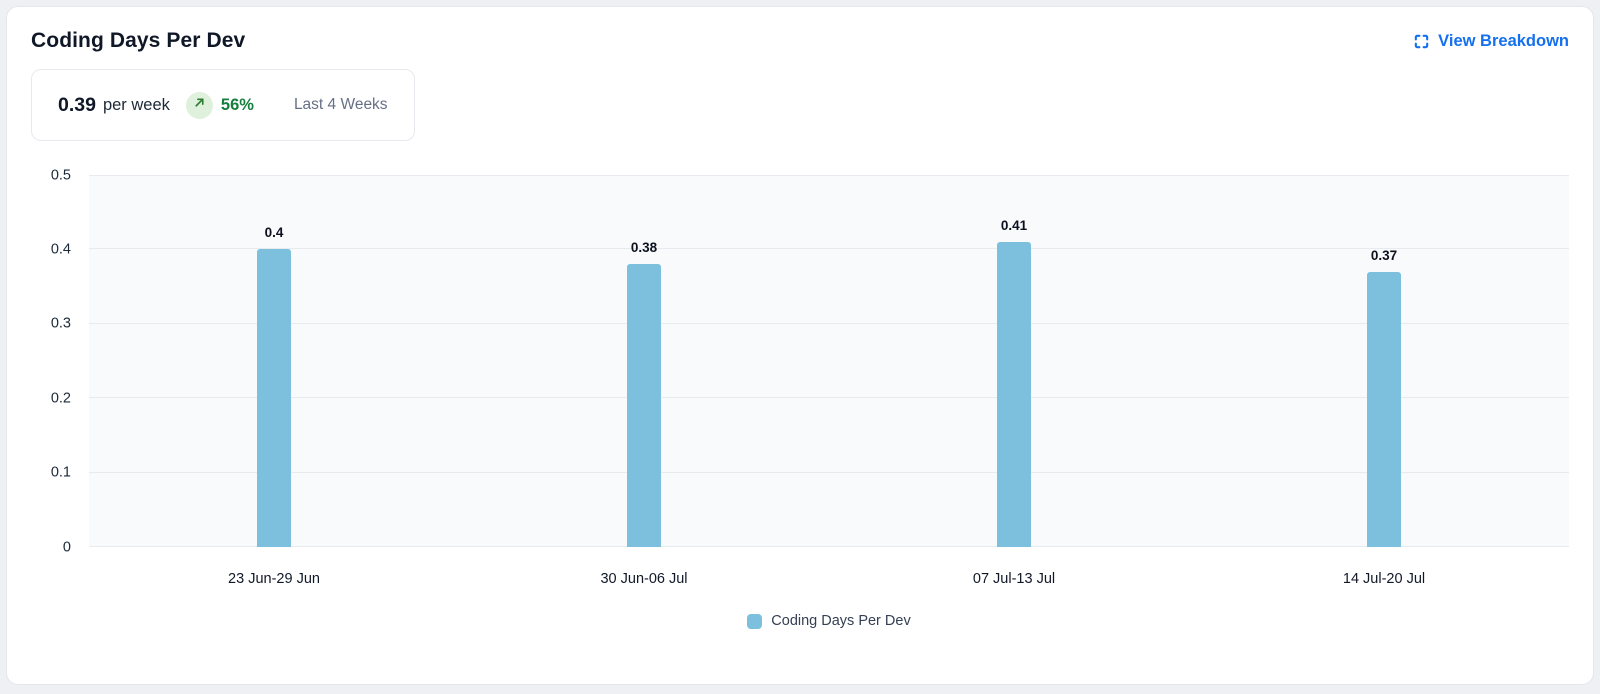 This screenshot has height=694, width=1600. What do you see at coordinates (1421, 41) in the screenshot?
I see `expand-icon` at bounding box center [1421, 41].